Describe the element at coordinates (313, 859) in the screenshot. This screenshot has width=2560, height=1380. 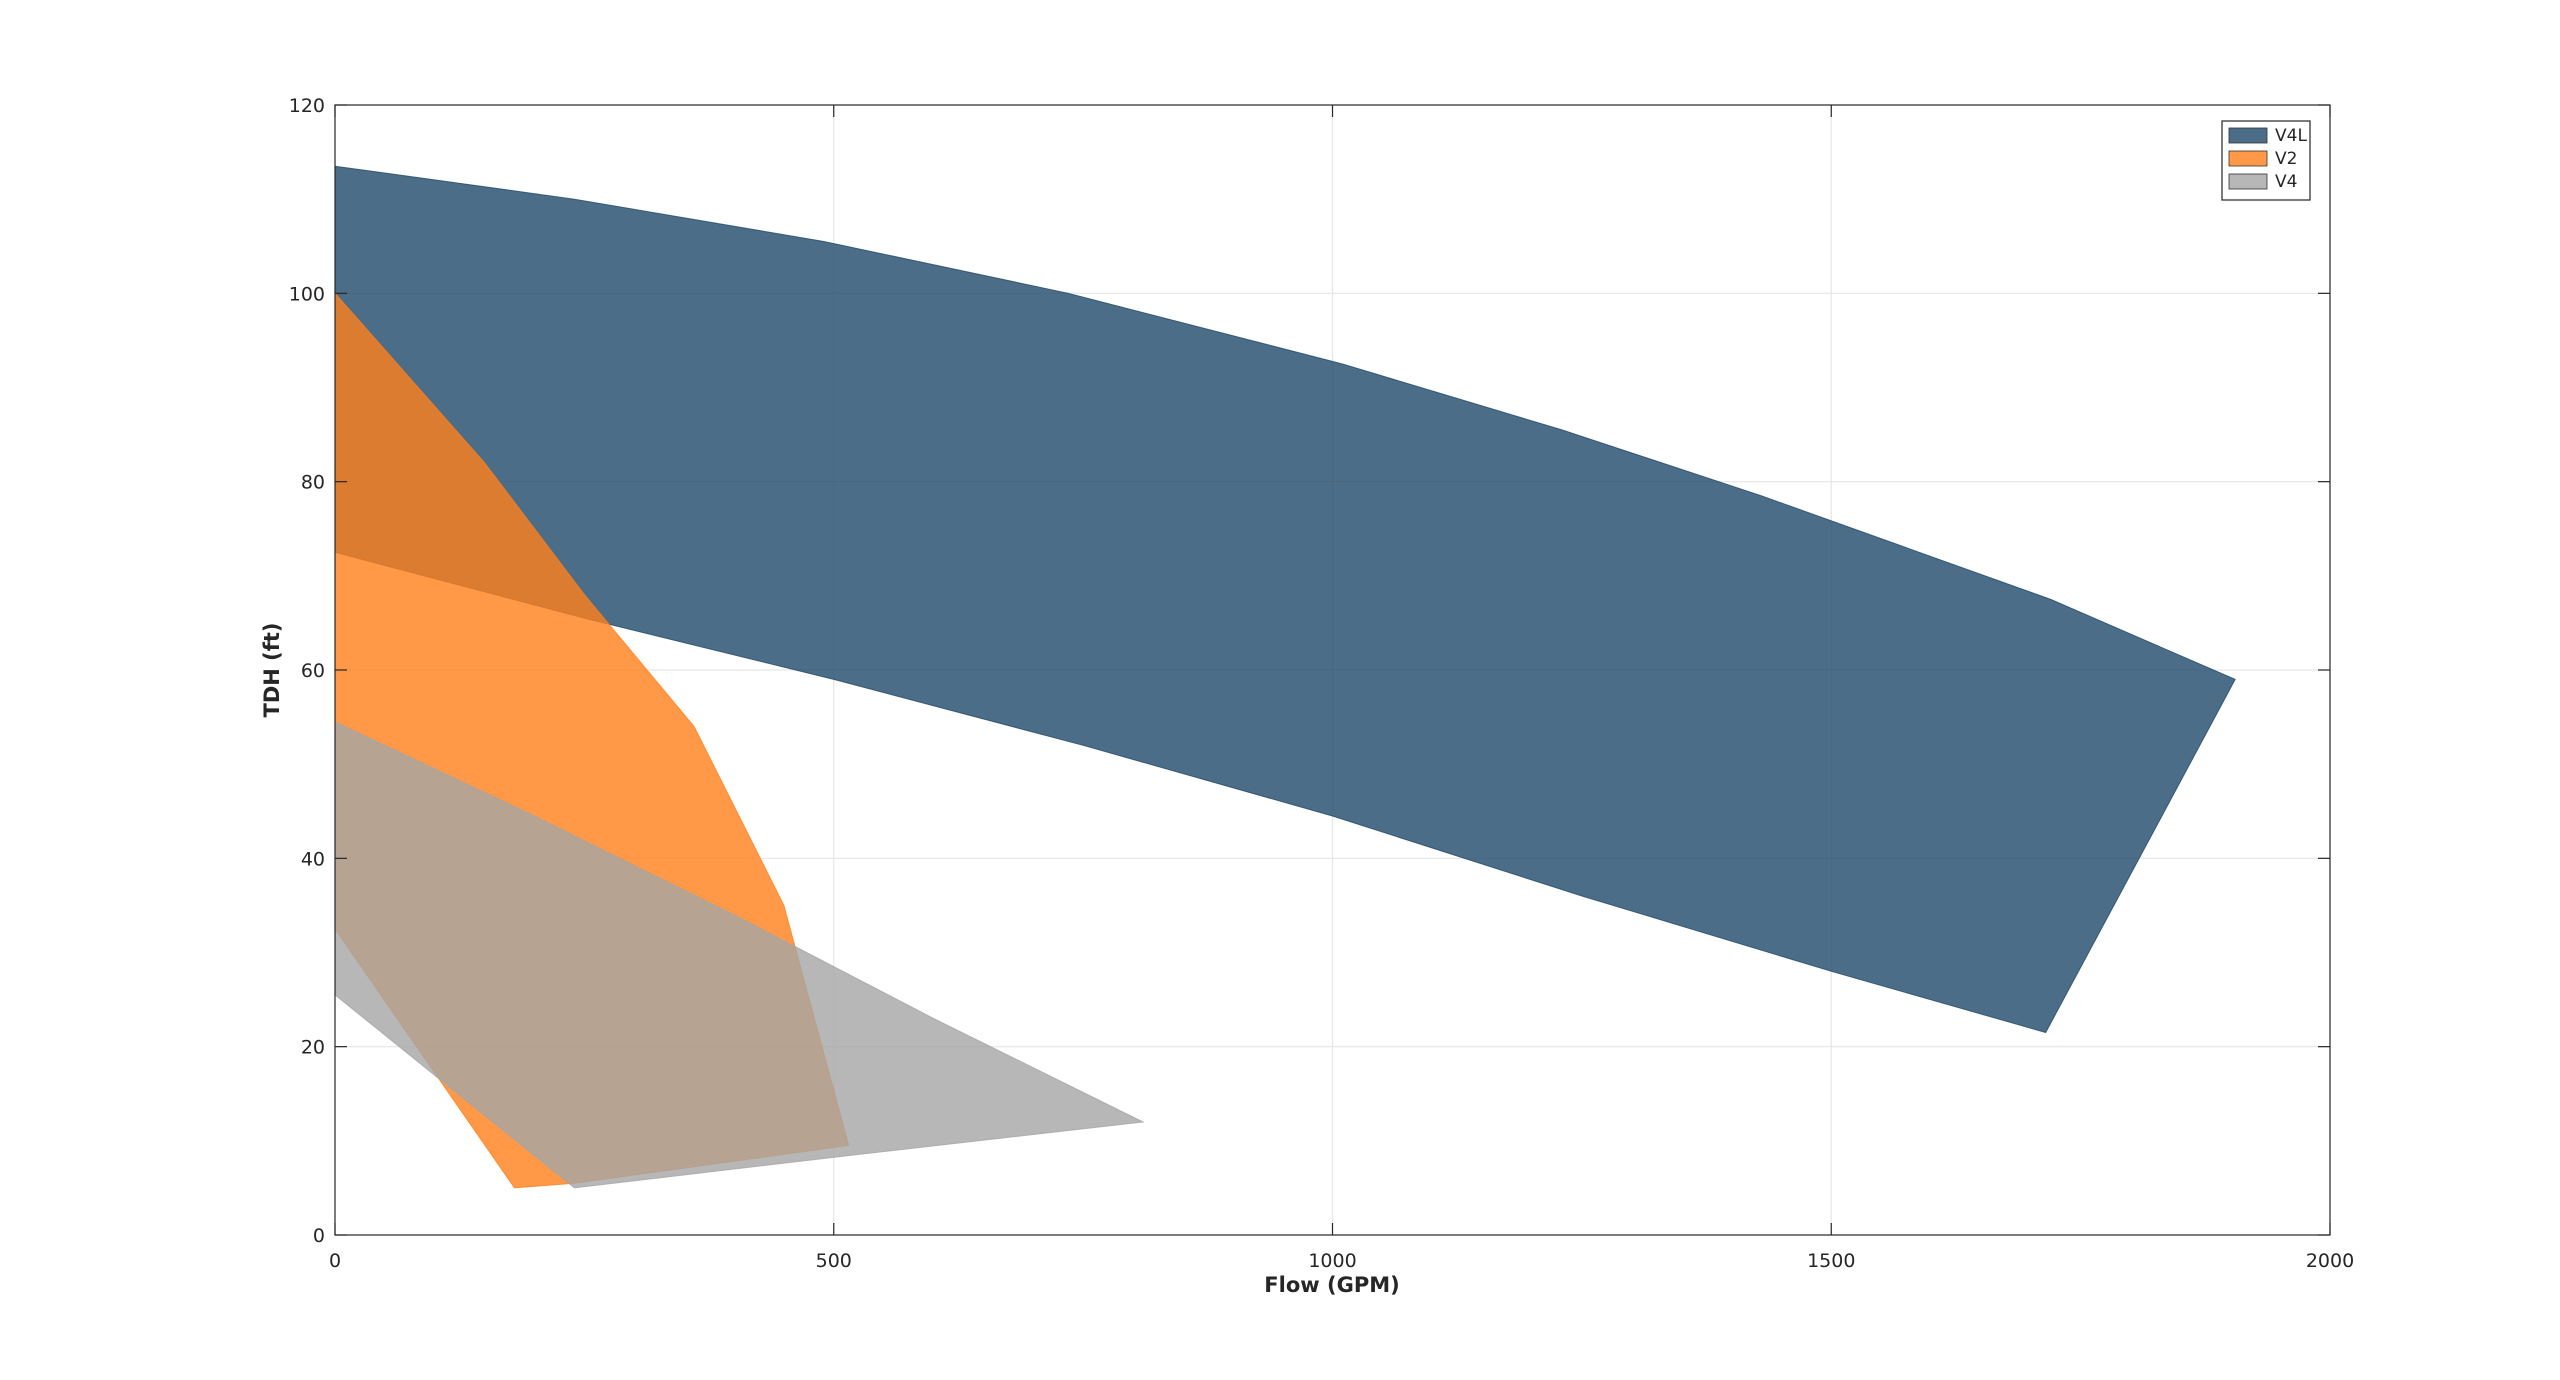
I see `y-tick-label: 40` at that location.